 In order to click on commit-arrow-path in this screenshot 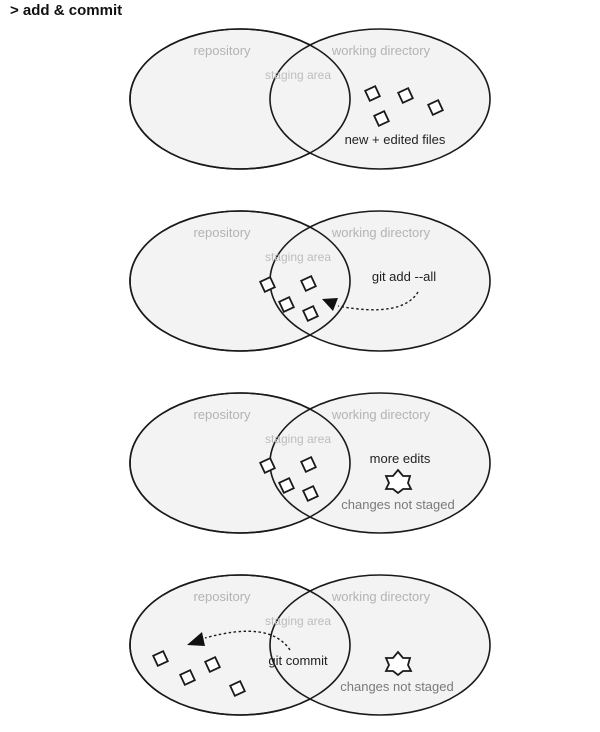, I will do `click(247, 640)`.